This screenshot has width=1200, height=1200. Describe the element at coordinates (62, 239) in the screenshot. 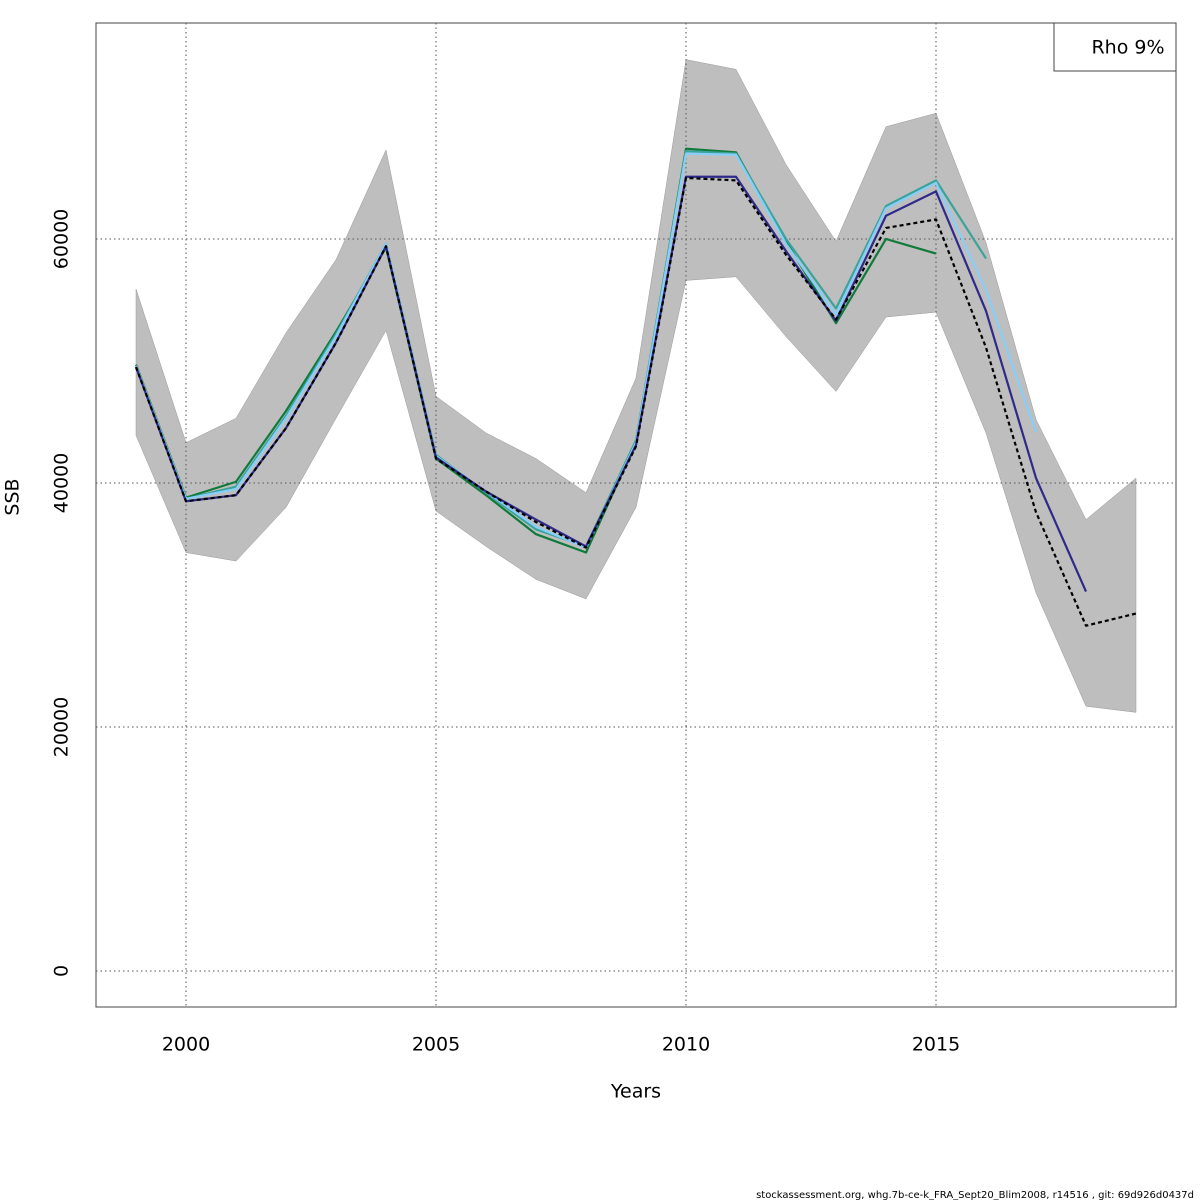

I see `y-tick-label: 60000` at that location.